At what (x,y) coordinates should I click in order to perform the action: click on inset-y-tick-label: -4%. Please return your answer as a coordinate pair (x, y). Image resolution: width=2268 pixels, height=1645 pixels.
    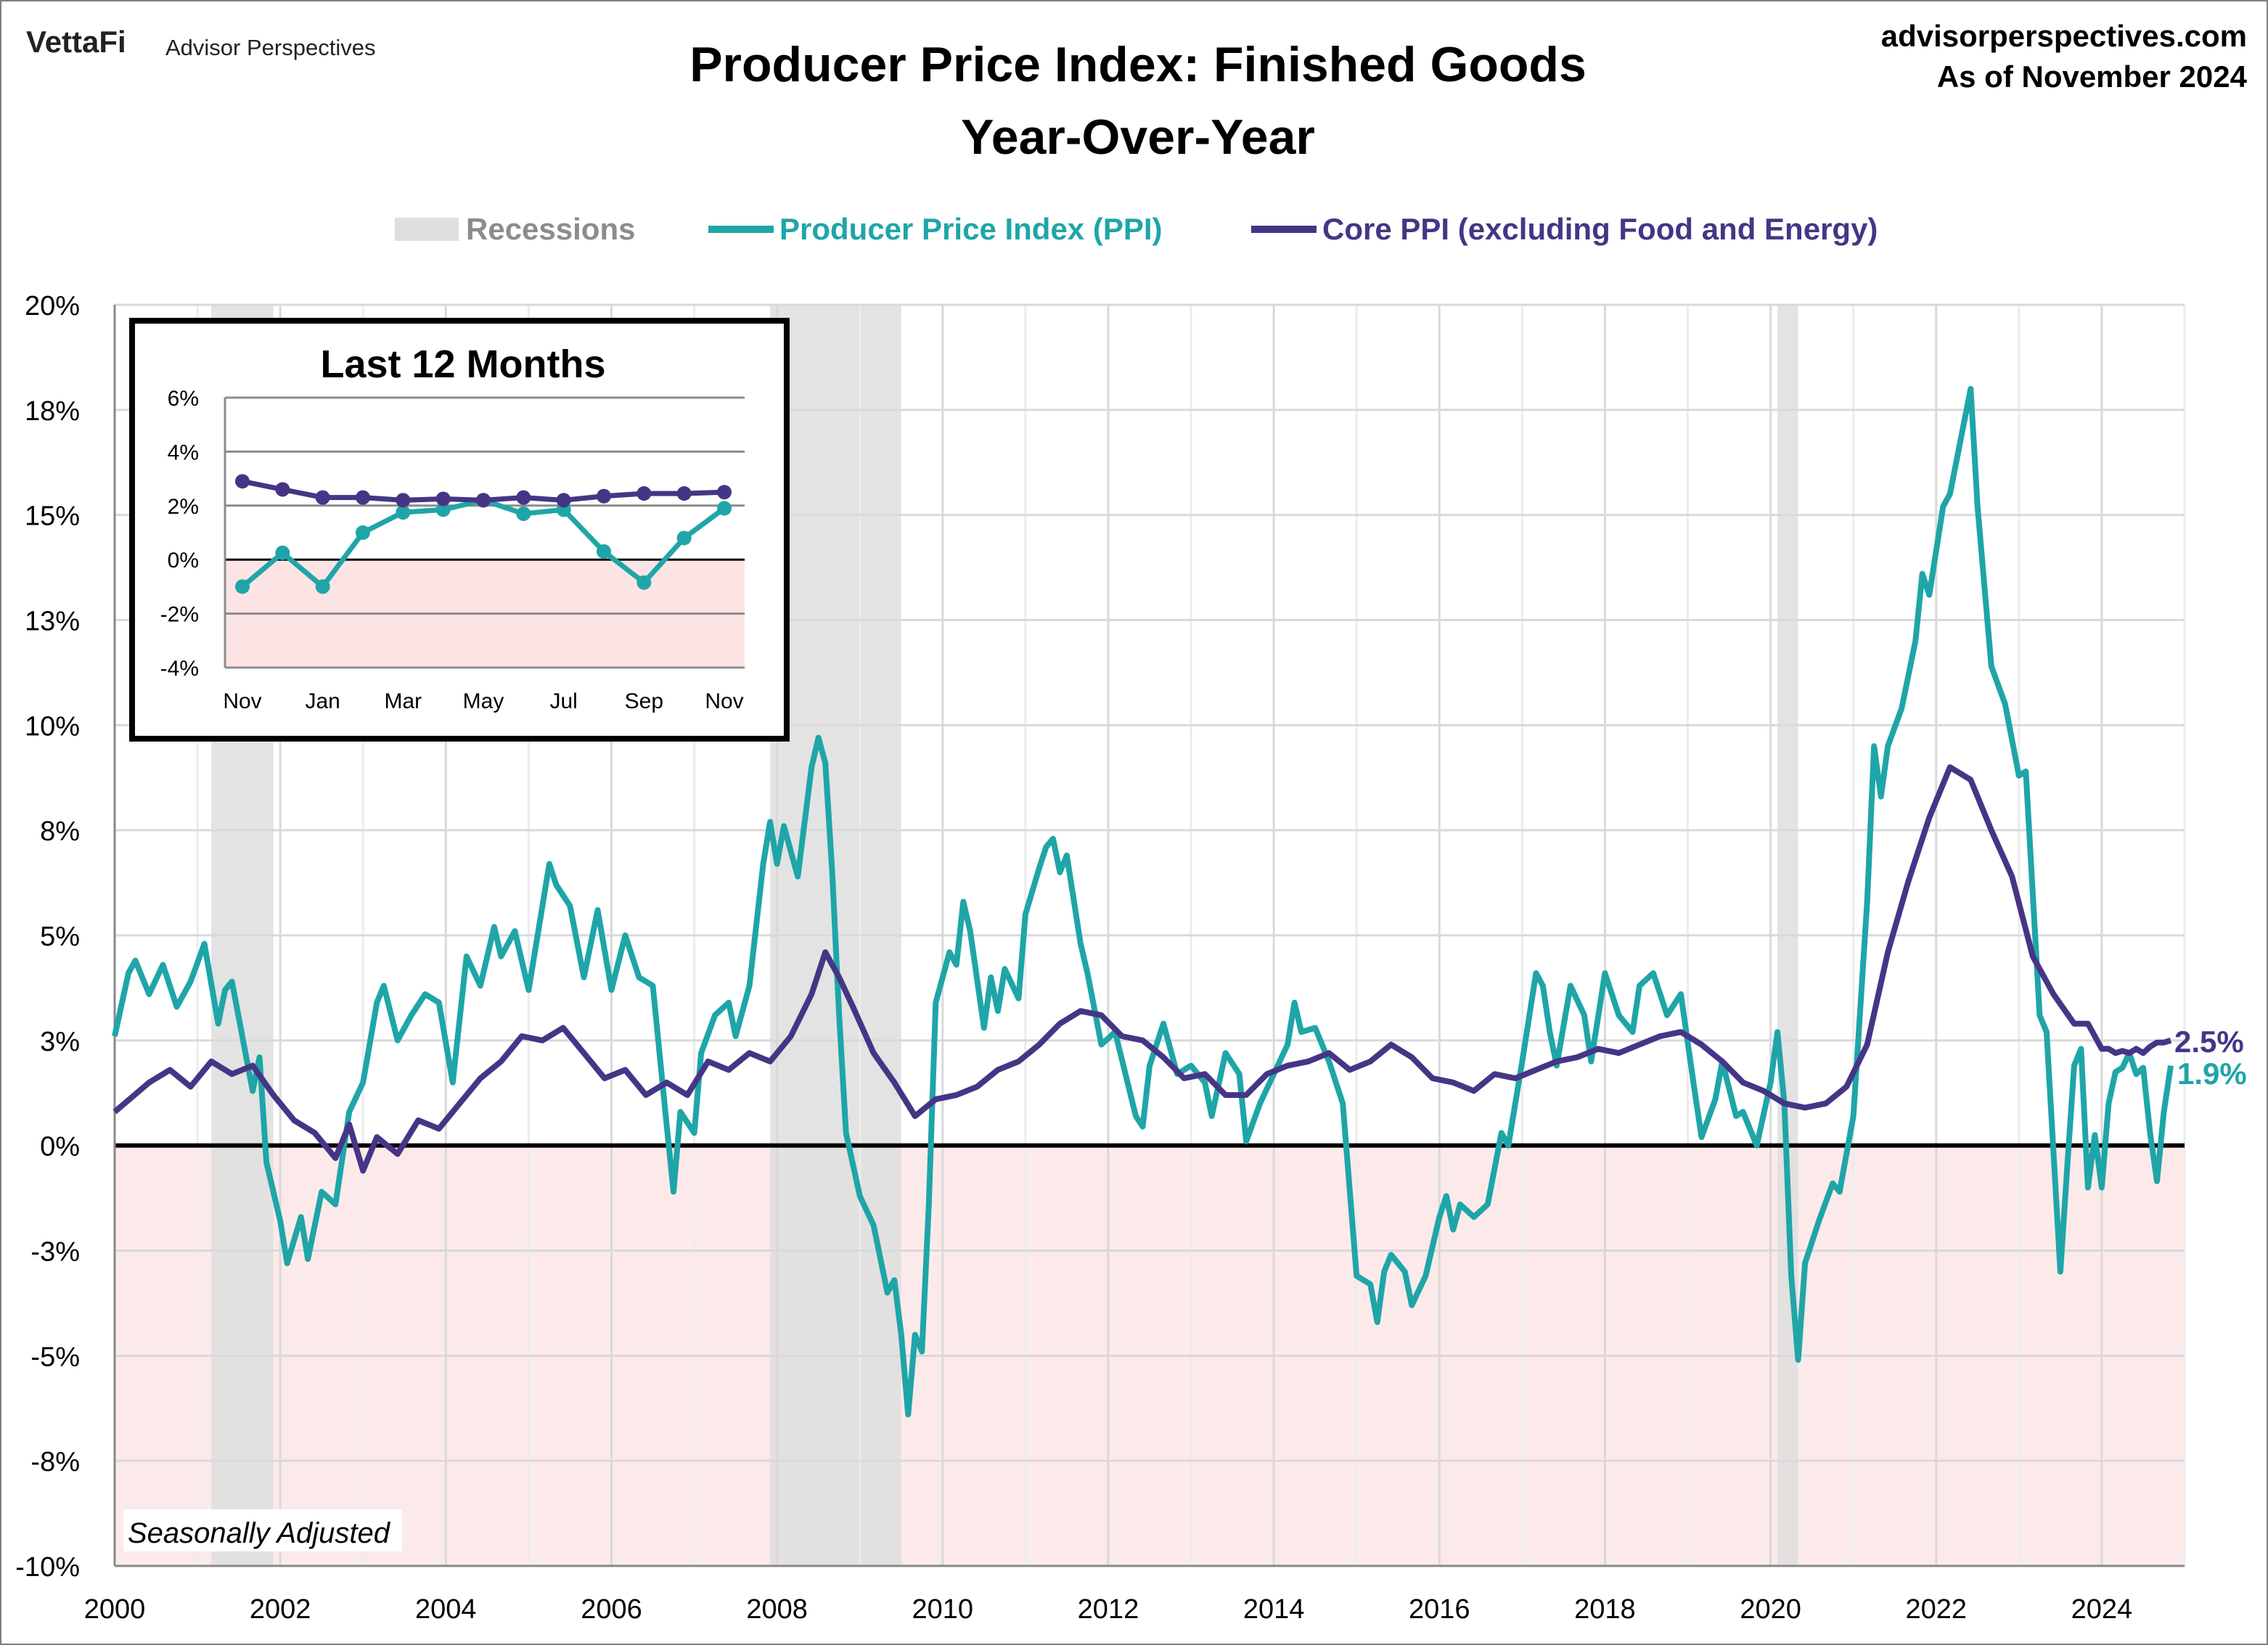
    Looking at the image, I should click on (179, 669).